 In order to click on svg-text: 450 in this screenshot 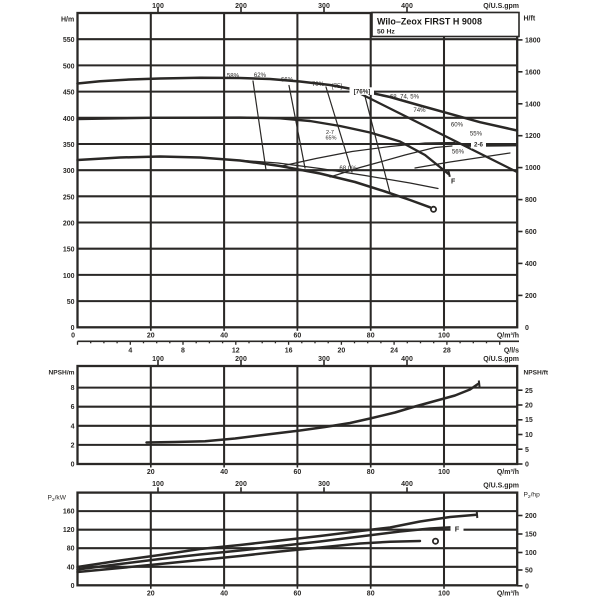, I will do `click(69, 93)`.